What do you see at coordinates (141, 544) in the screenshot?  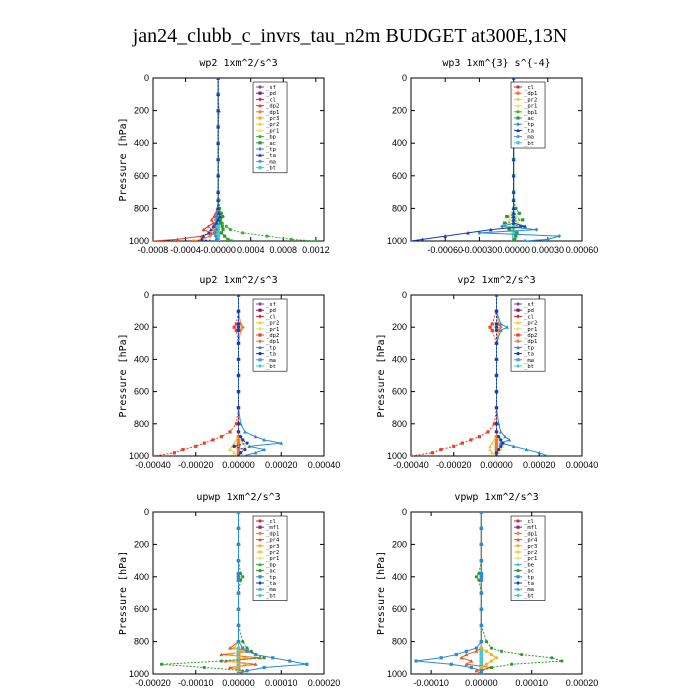 I see `y-tick-label: 200` at bounding box center [141, 544].